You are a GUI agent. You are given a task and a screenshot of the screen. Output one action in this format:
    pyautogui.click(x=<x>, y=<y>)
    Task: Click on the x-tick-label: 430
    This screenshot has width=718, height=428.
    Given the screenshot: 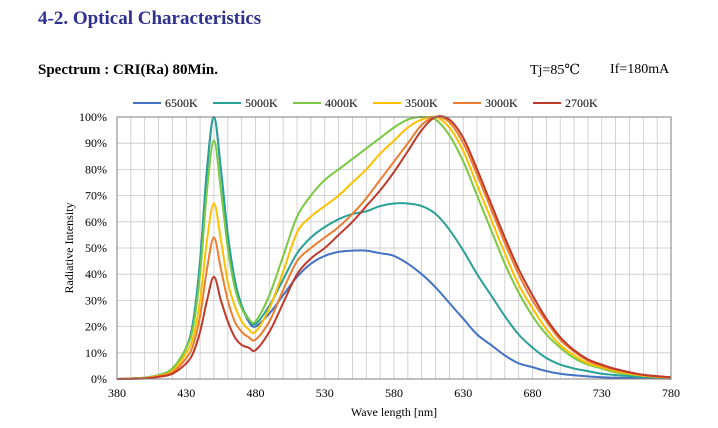 What is the action you would take?
    pyautogui.click(x=186, y=393)
    